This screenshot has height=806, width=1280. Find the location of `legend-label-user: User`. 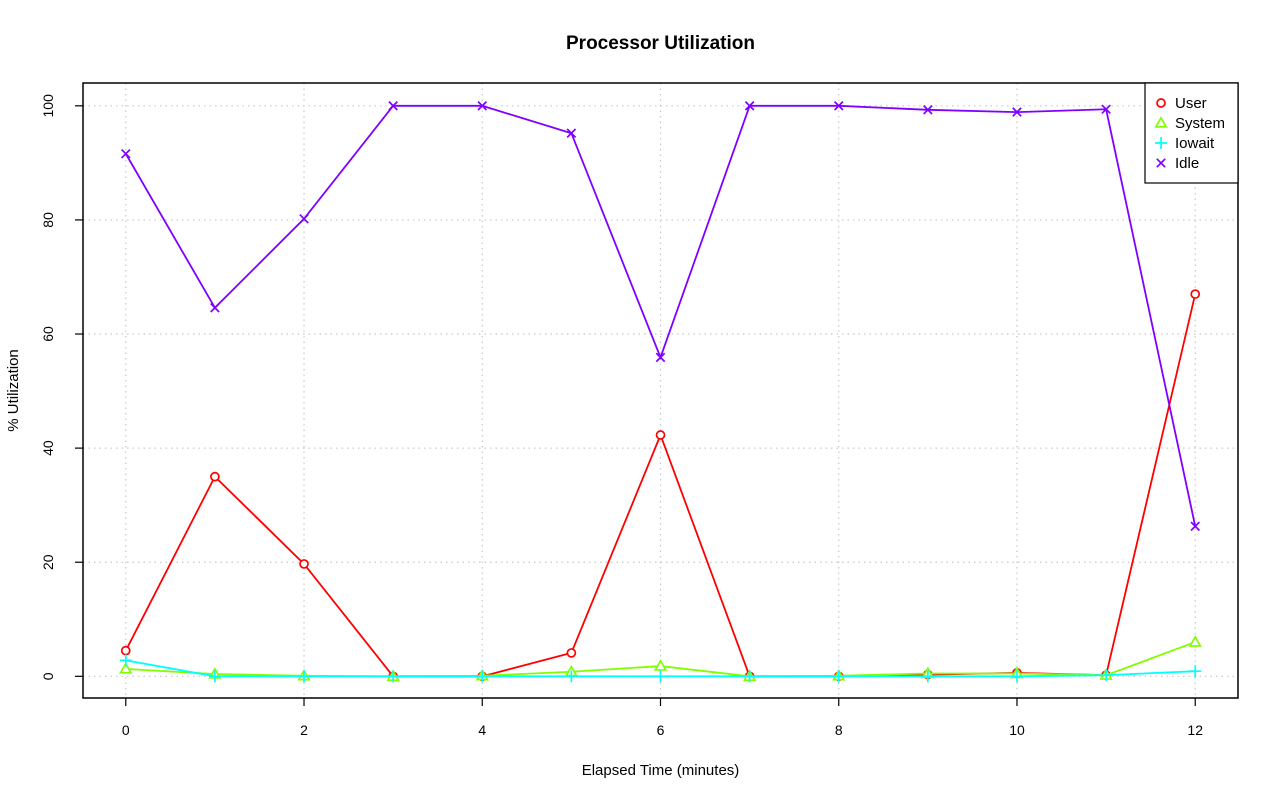

legend-label-user: User is located at coordinates (1191, 103).